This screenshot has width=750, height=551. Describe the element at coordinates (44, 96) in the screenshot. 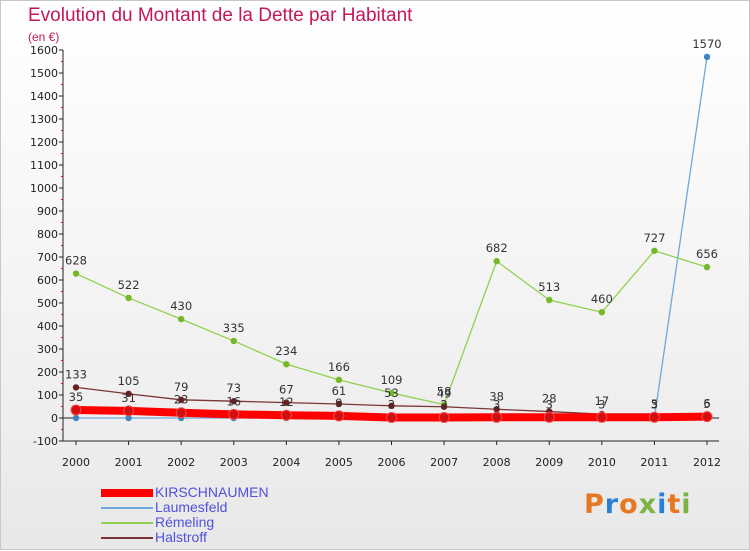

I see `y-tick-label: 1400` at that location.